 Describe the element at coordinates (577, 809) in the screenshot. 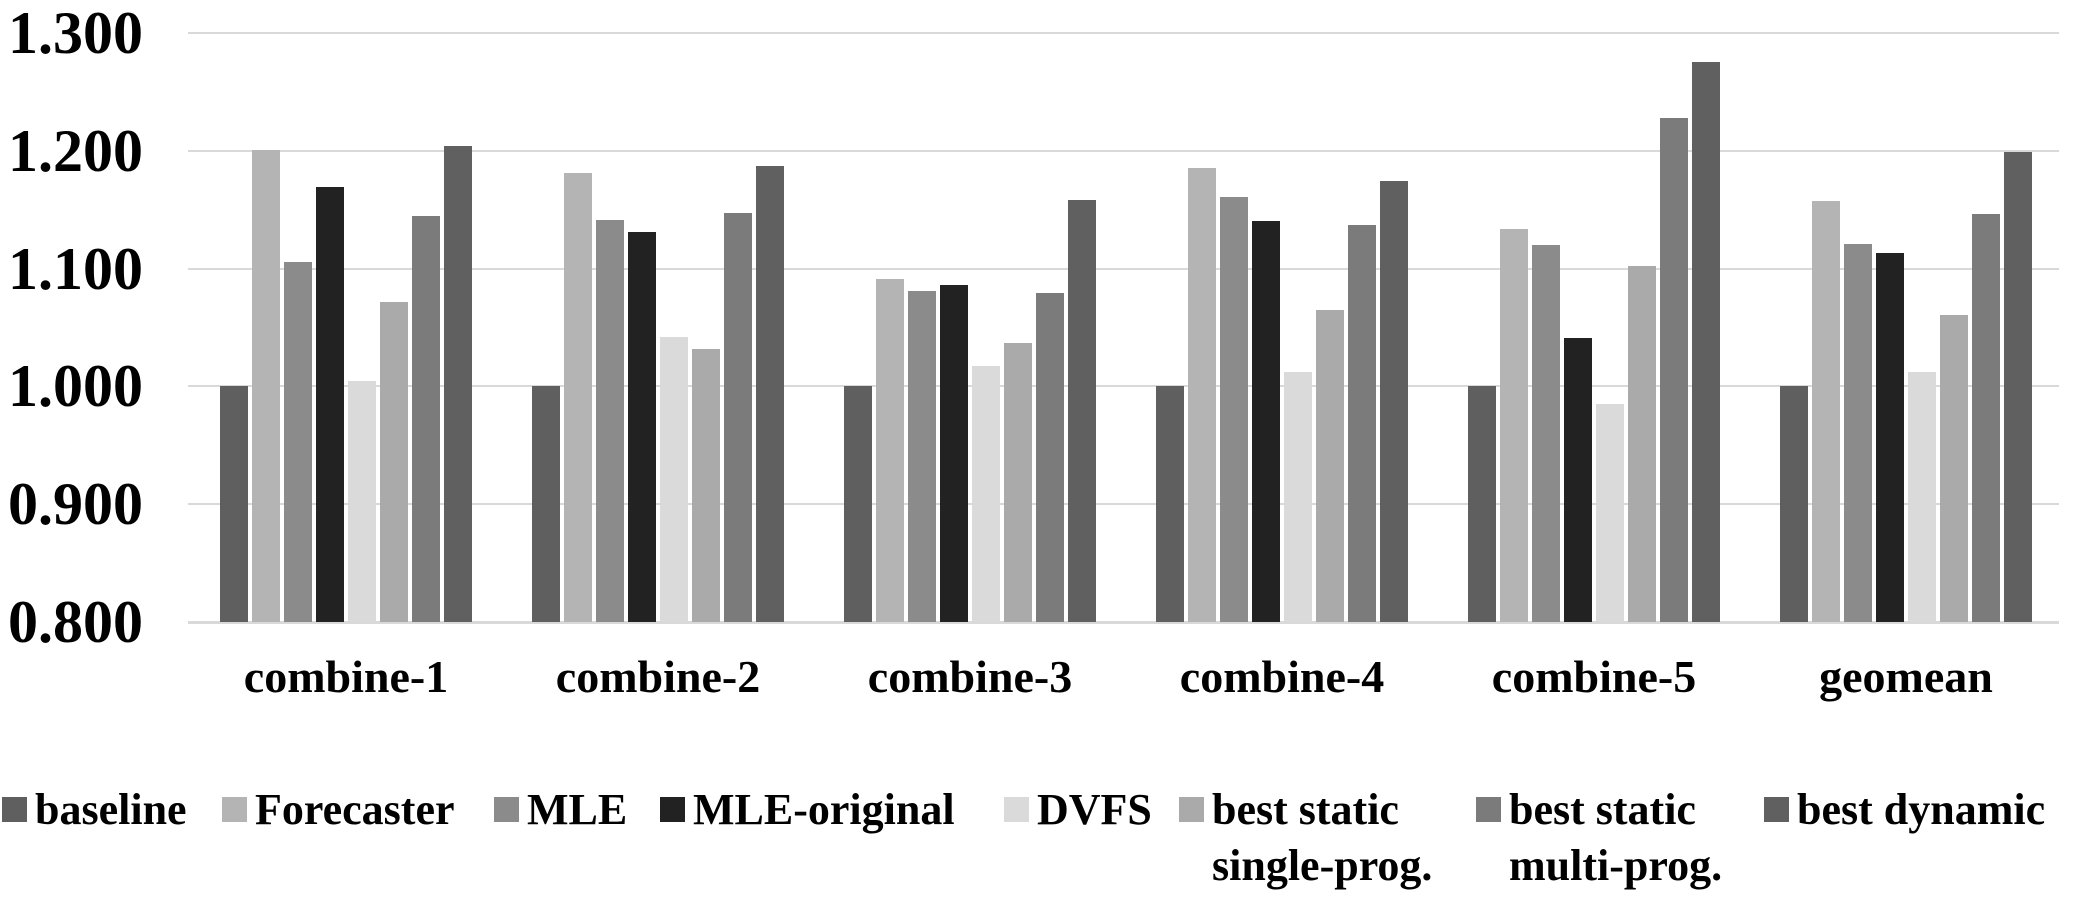

I see `legend-label: MLE` at that location.